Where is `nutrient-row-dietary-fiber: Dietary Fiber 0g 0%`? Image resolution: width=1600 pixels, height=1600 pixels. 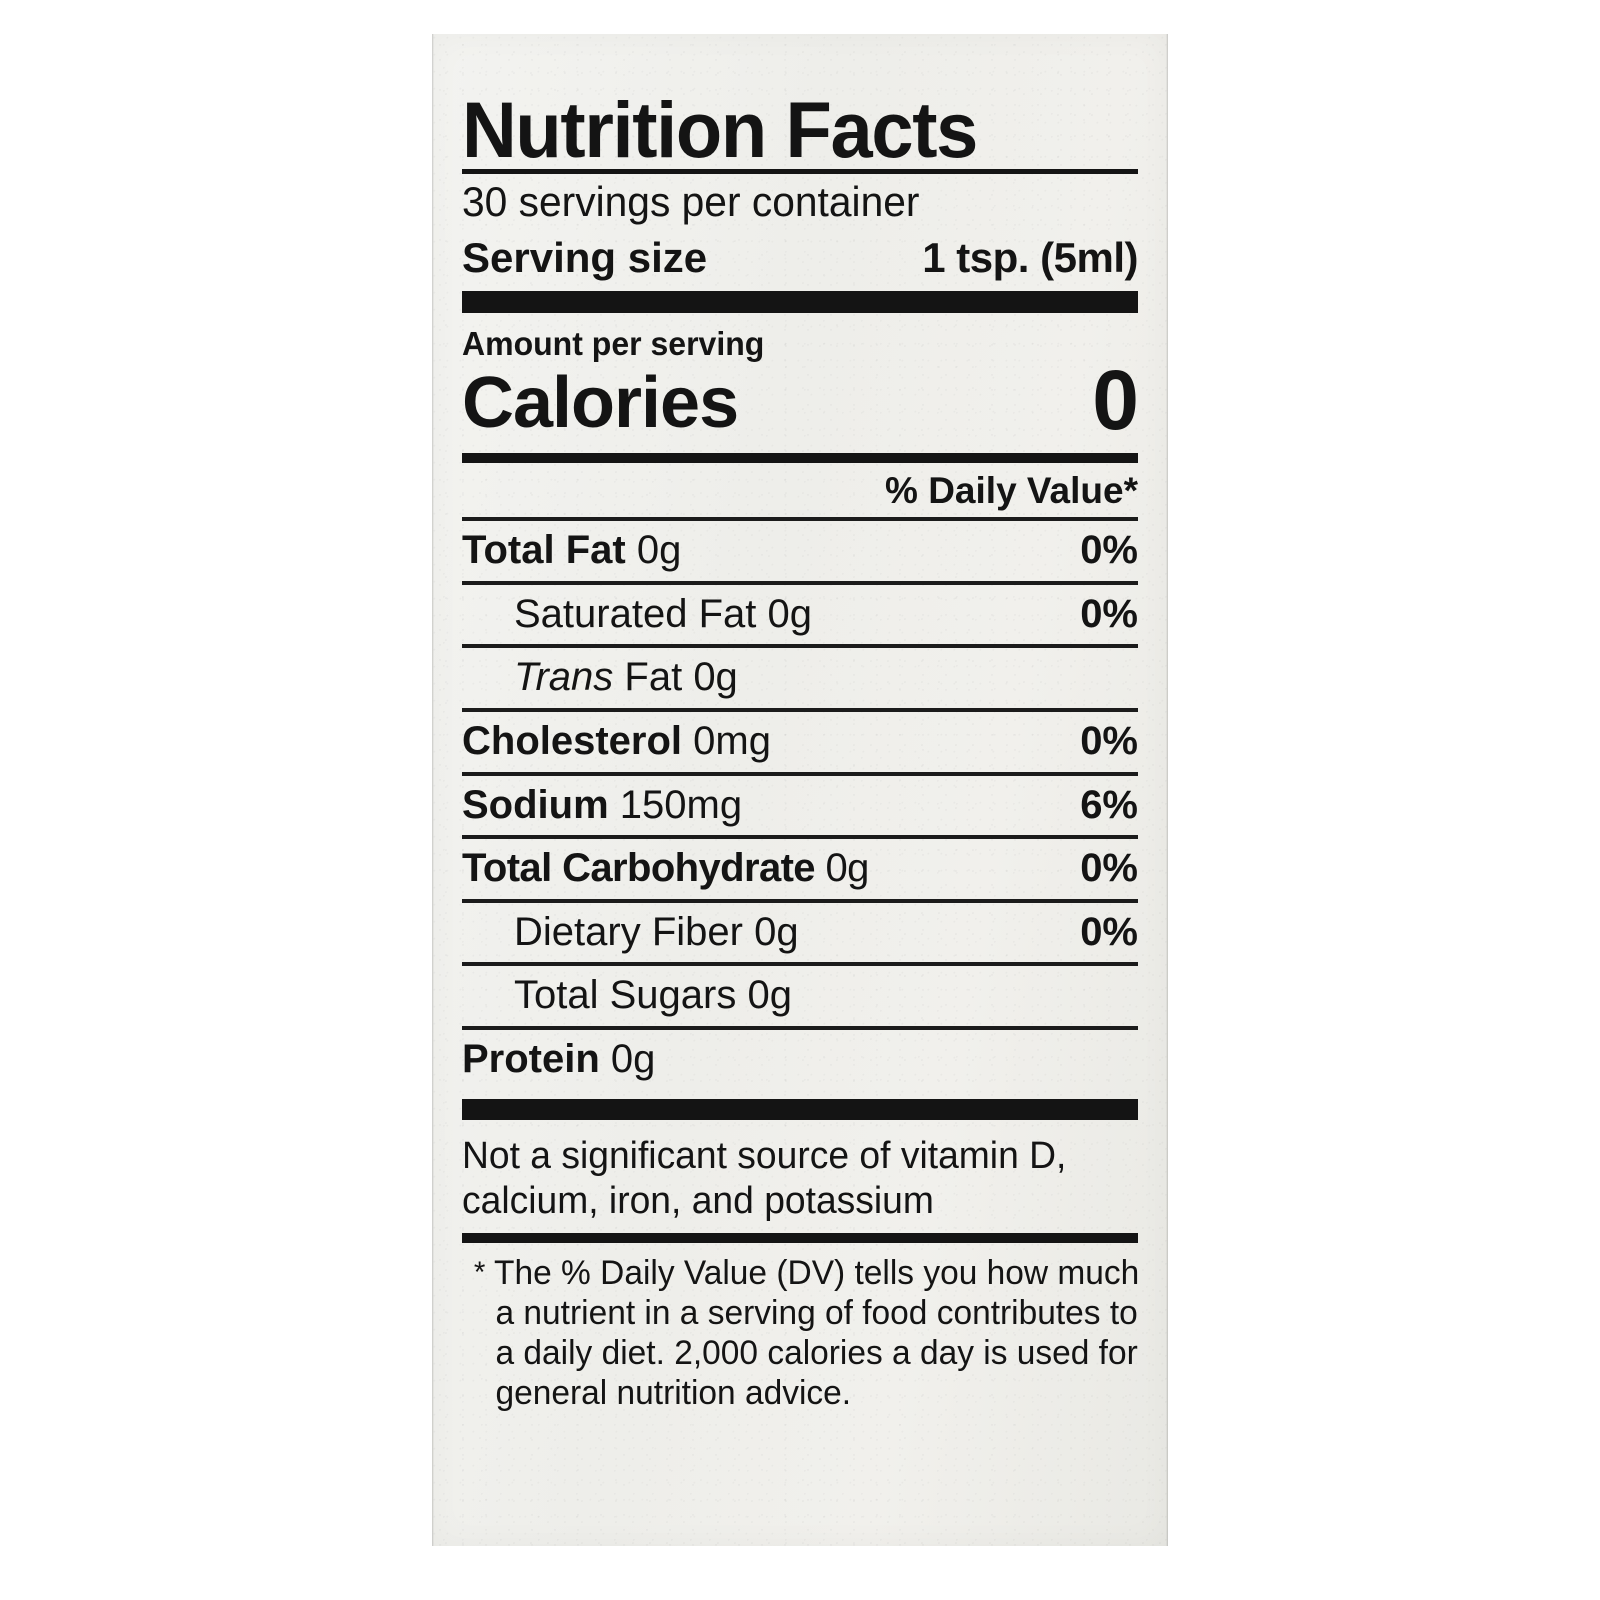 nutrient-row-dietary-fiber: Dietary Fiber 0g 0% is located at coordinates (800, 933).